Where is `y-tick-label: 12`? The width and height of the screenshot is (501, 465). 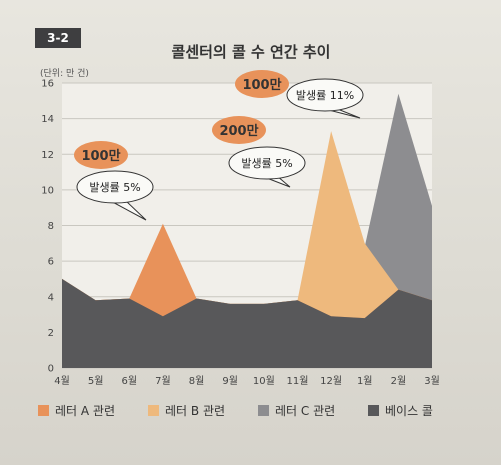
y-tick-label: 12 is located at coordinates (47, 155).